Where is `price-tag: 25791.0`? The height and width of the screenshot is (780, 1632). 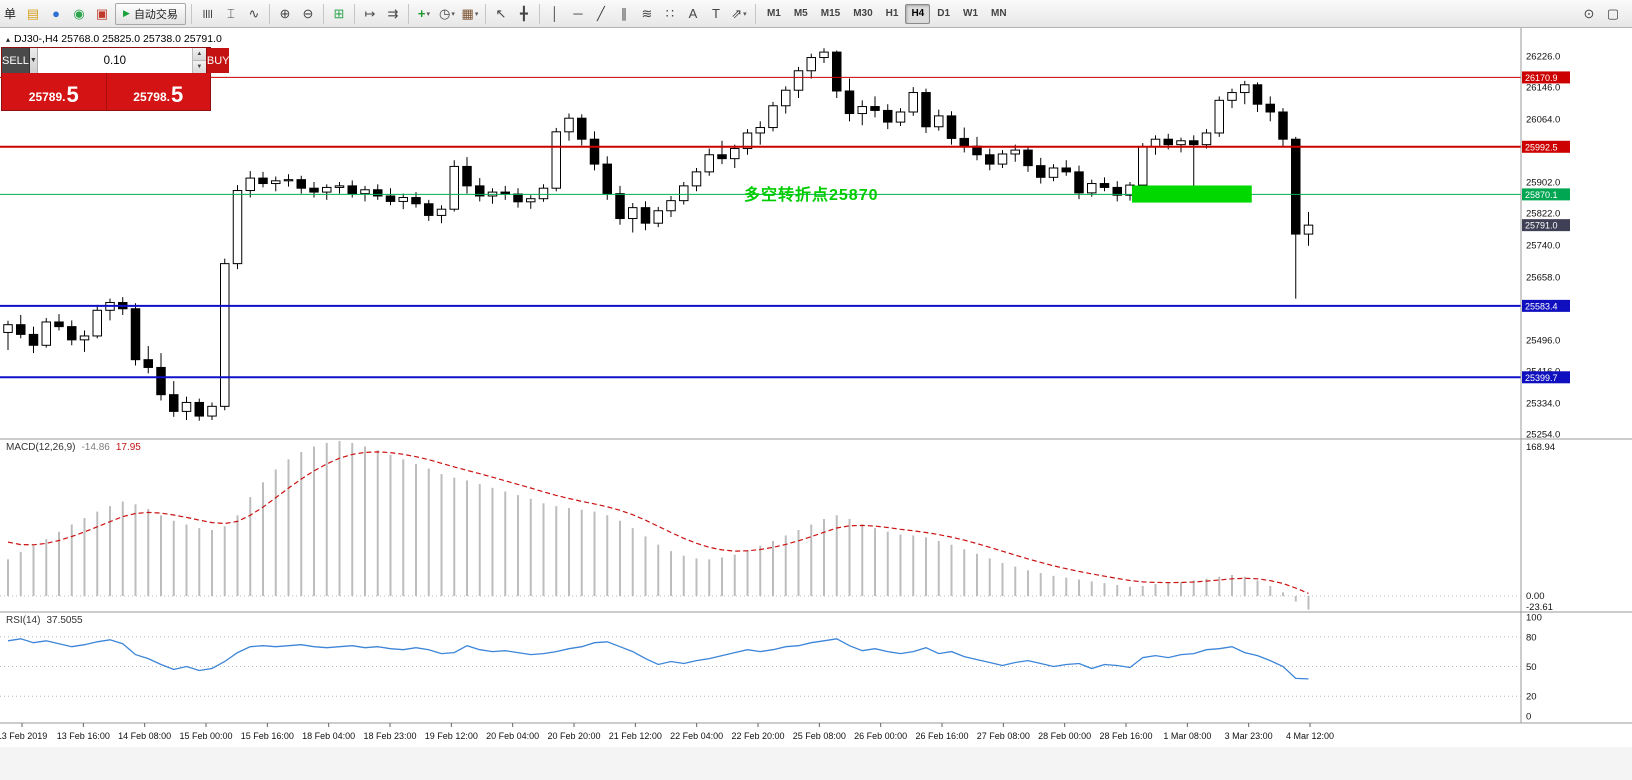 price-tag: 25791.0 is located at coordinates (1546, 225).